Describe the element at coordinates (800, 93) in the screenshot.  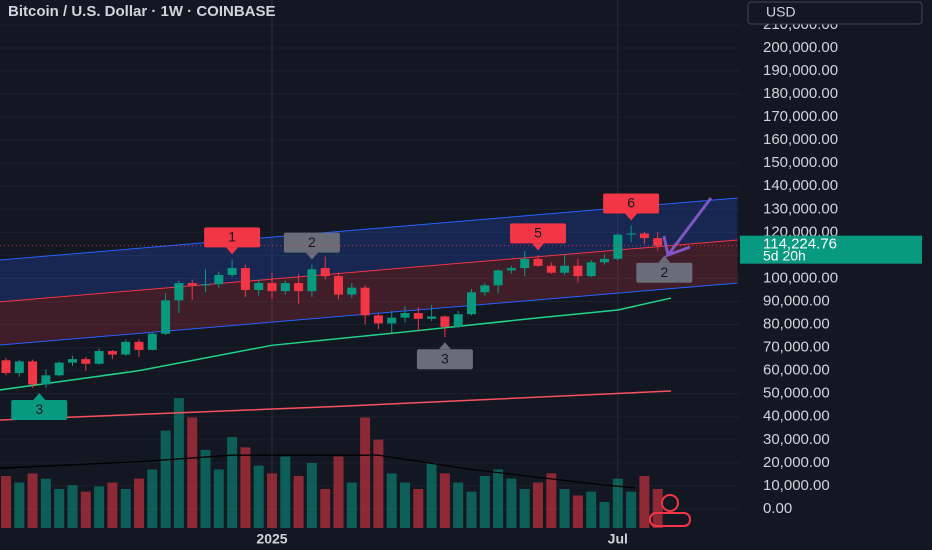
I see `y-tick-label: 180,000.00` at that location.